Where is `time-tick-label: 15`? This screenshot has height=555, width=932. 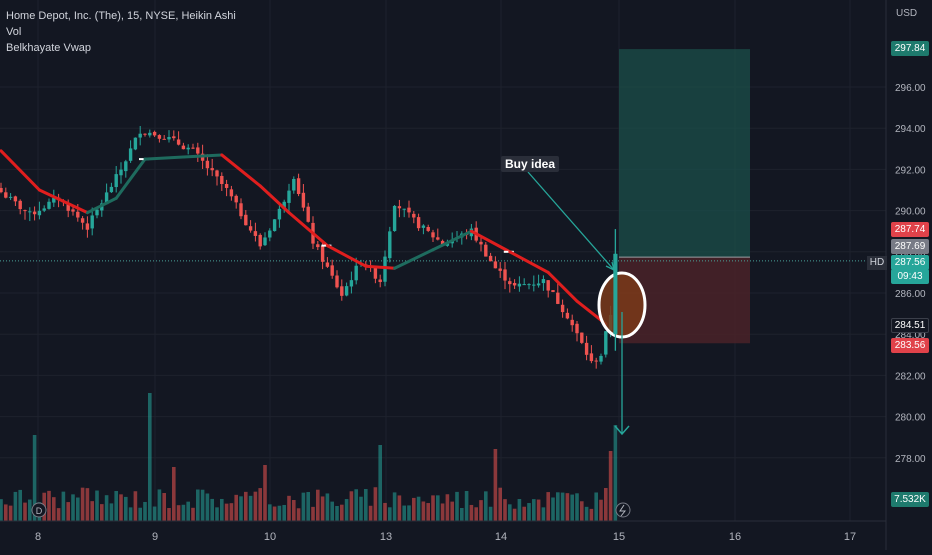 time-tick-label: 15 is located at coordinates (619, 537).